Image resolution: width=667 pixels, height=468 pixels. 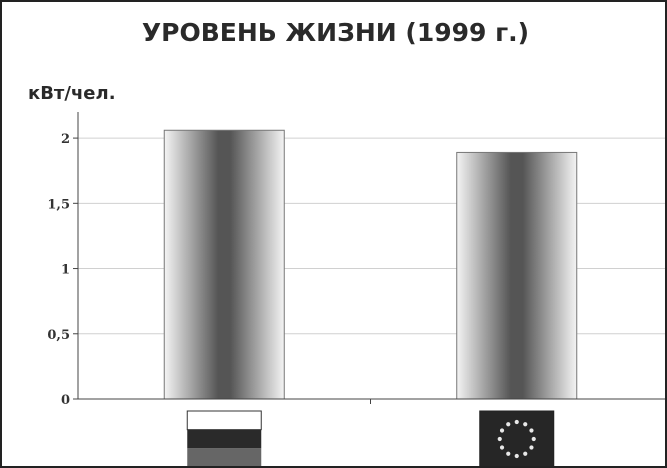 What do you see at coordinates (65, 139) in the screenshot?
I see `y-tick-label: 2` at bounding box center [65, 139].